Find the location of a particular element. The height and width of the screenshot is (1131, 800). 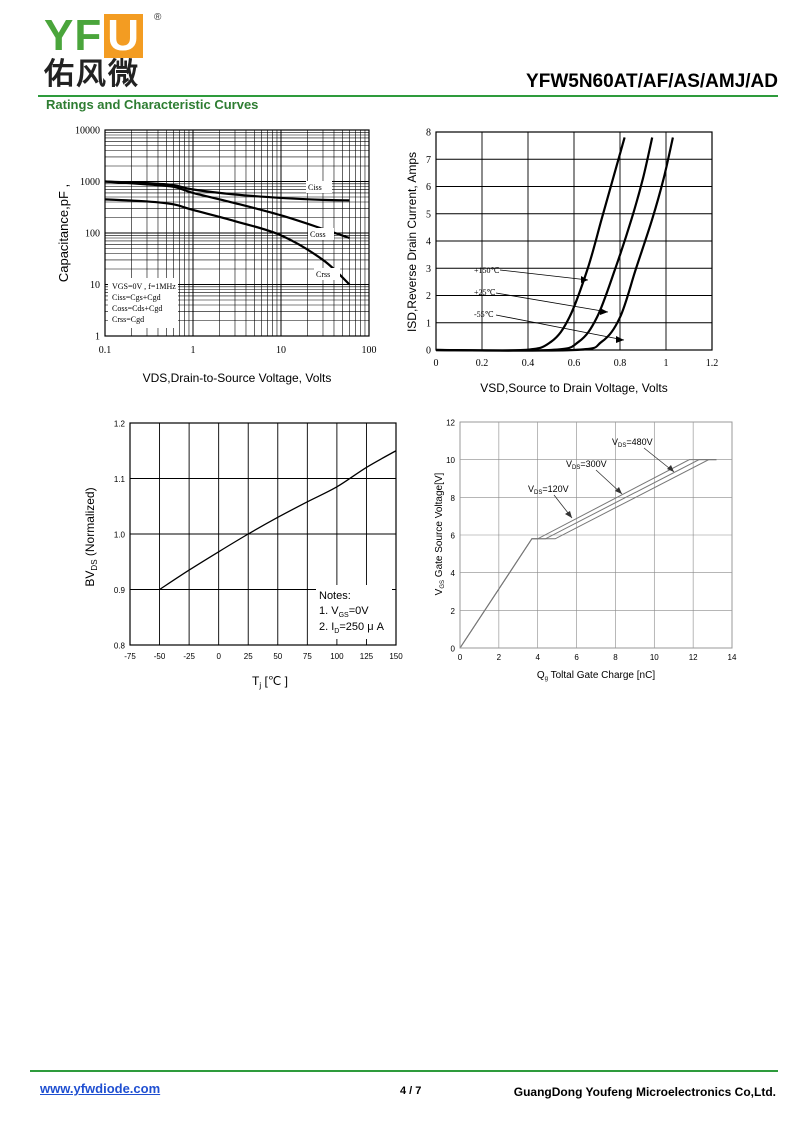

arrowhead-150c is located at coordinates (584, 279).